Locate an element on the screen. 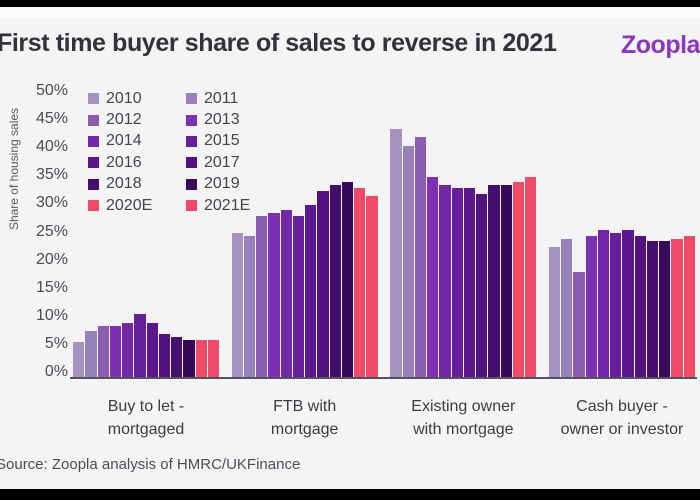  bar-group4-2013 is located at coordinates (591, 307).